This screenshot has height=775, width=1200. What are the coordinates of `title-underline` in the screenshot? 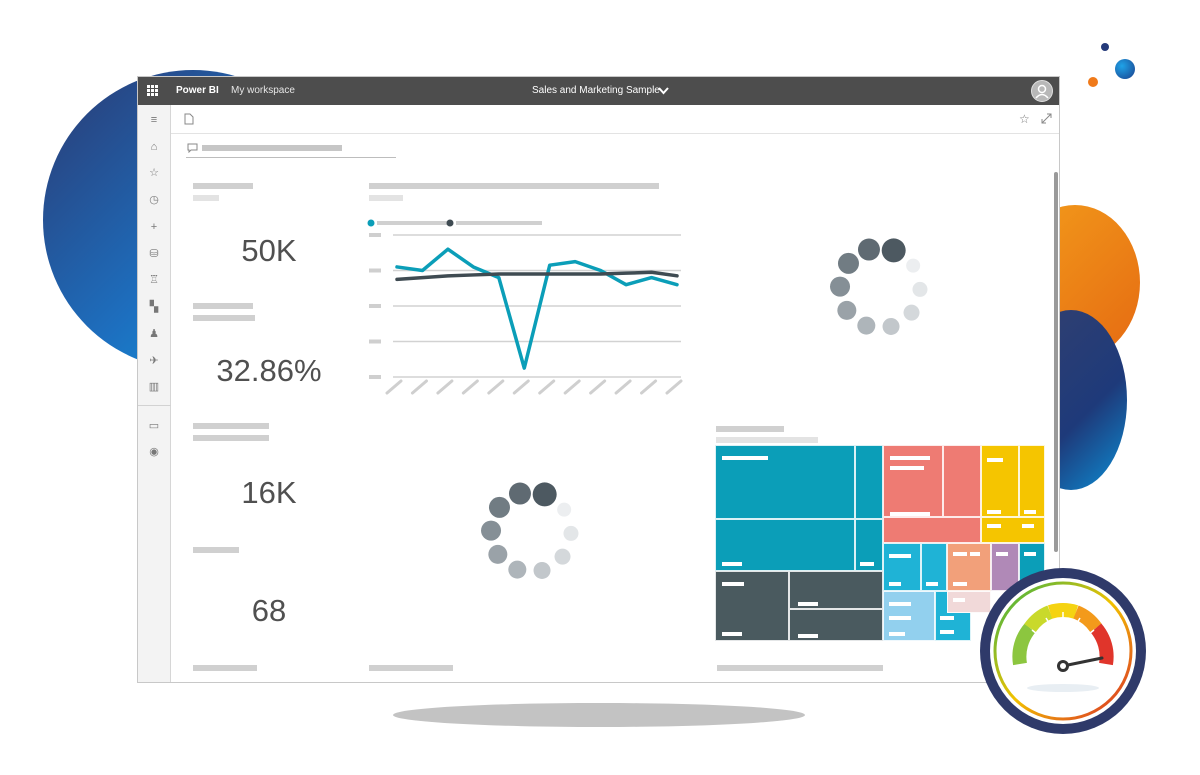 It's located at (291, 157).